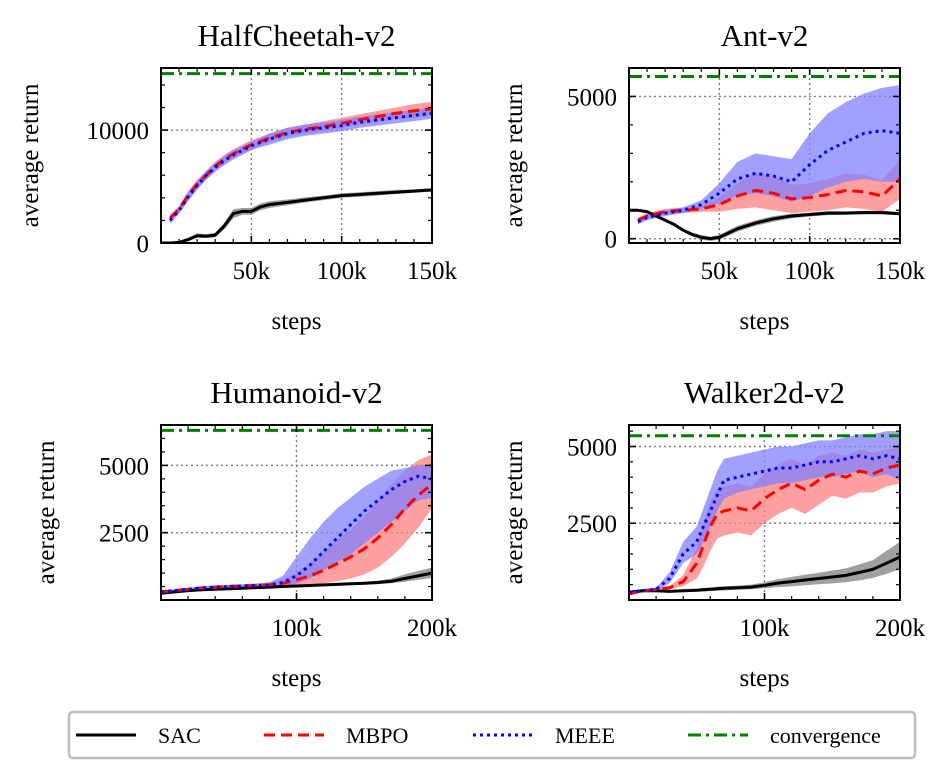 Image resolution: width=948 pixels, height=774 pixels. What do you see at coordinates (179, 735) in the screenshot?
I see `legend-label-sac: SAC` at bounding box center [179, 735].